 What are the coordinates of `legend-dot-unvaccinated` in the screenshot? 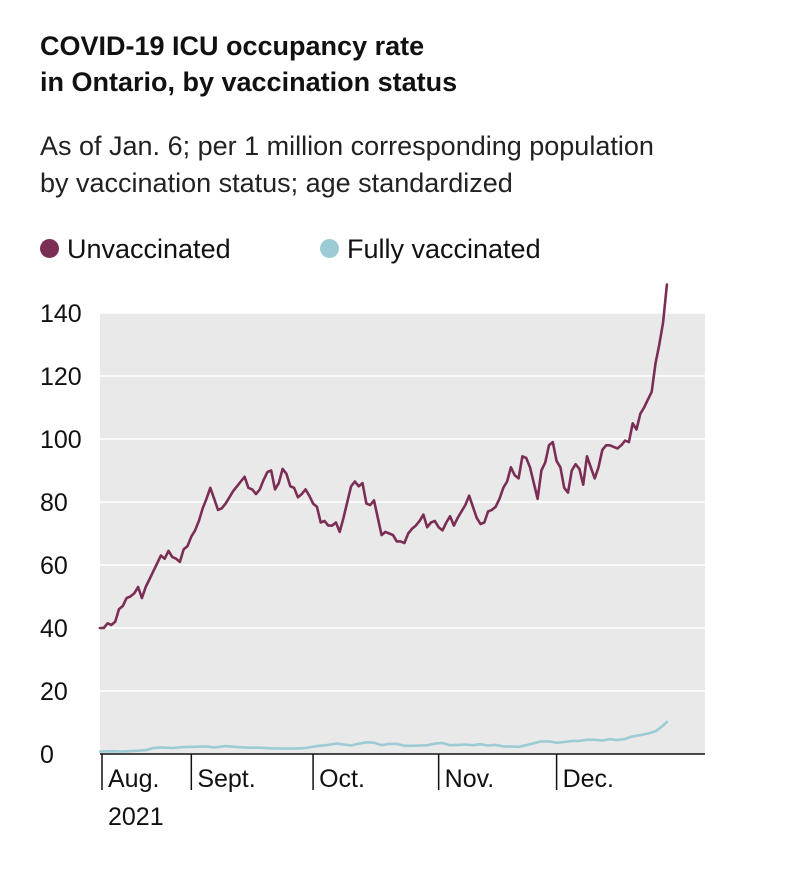 It's located at (49, 249).